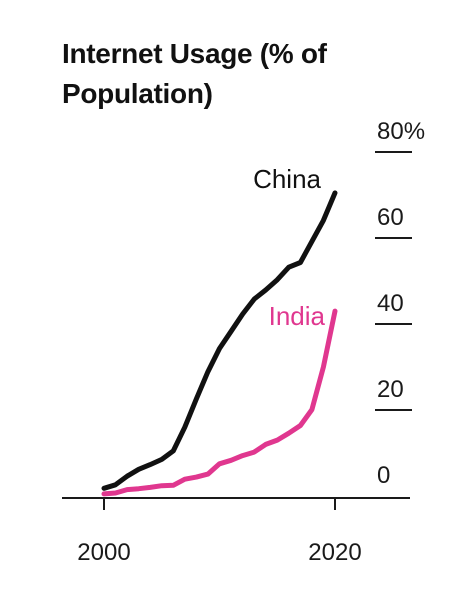  Describe the element at coordinates (287, 179) in the screenshot. I see `china-series-label: China` at that location.